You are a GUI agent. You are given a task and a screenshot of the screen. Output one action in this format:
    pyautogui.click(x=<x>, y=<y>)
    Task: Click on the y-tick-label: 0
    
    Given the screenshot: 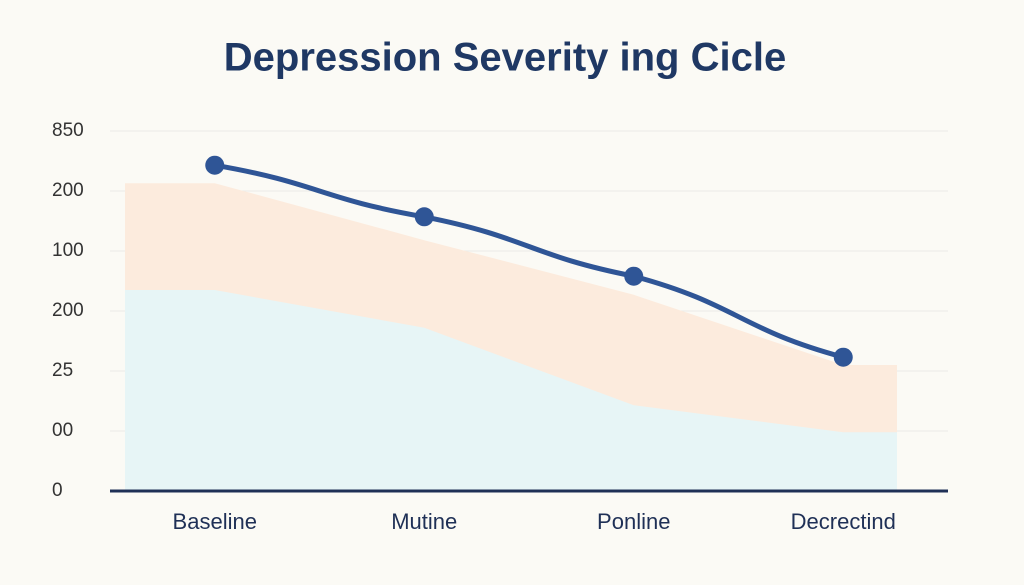 What is the action you would take?
    pyautogui.click(x=57, y=490)
    